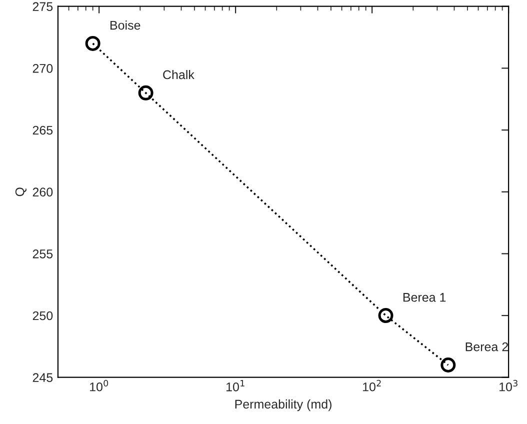  I want to click on x-tick-label: 10$^{1}$, so click(235, 386).